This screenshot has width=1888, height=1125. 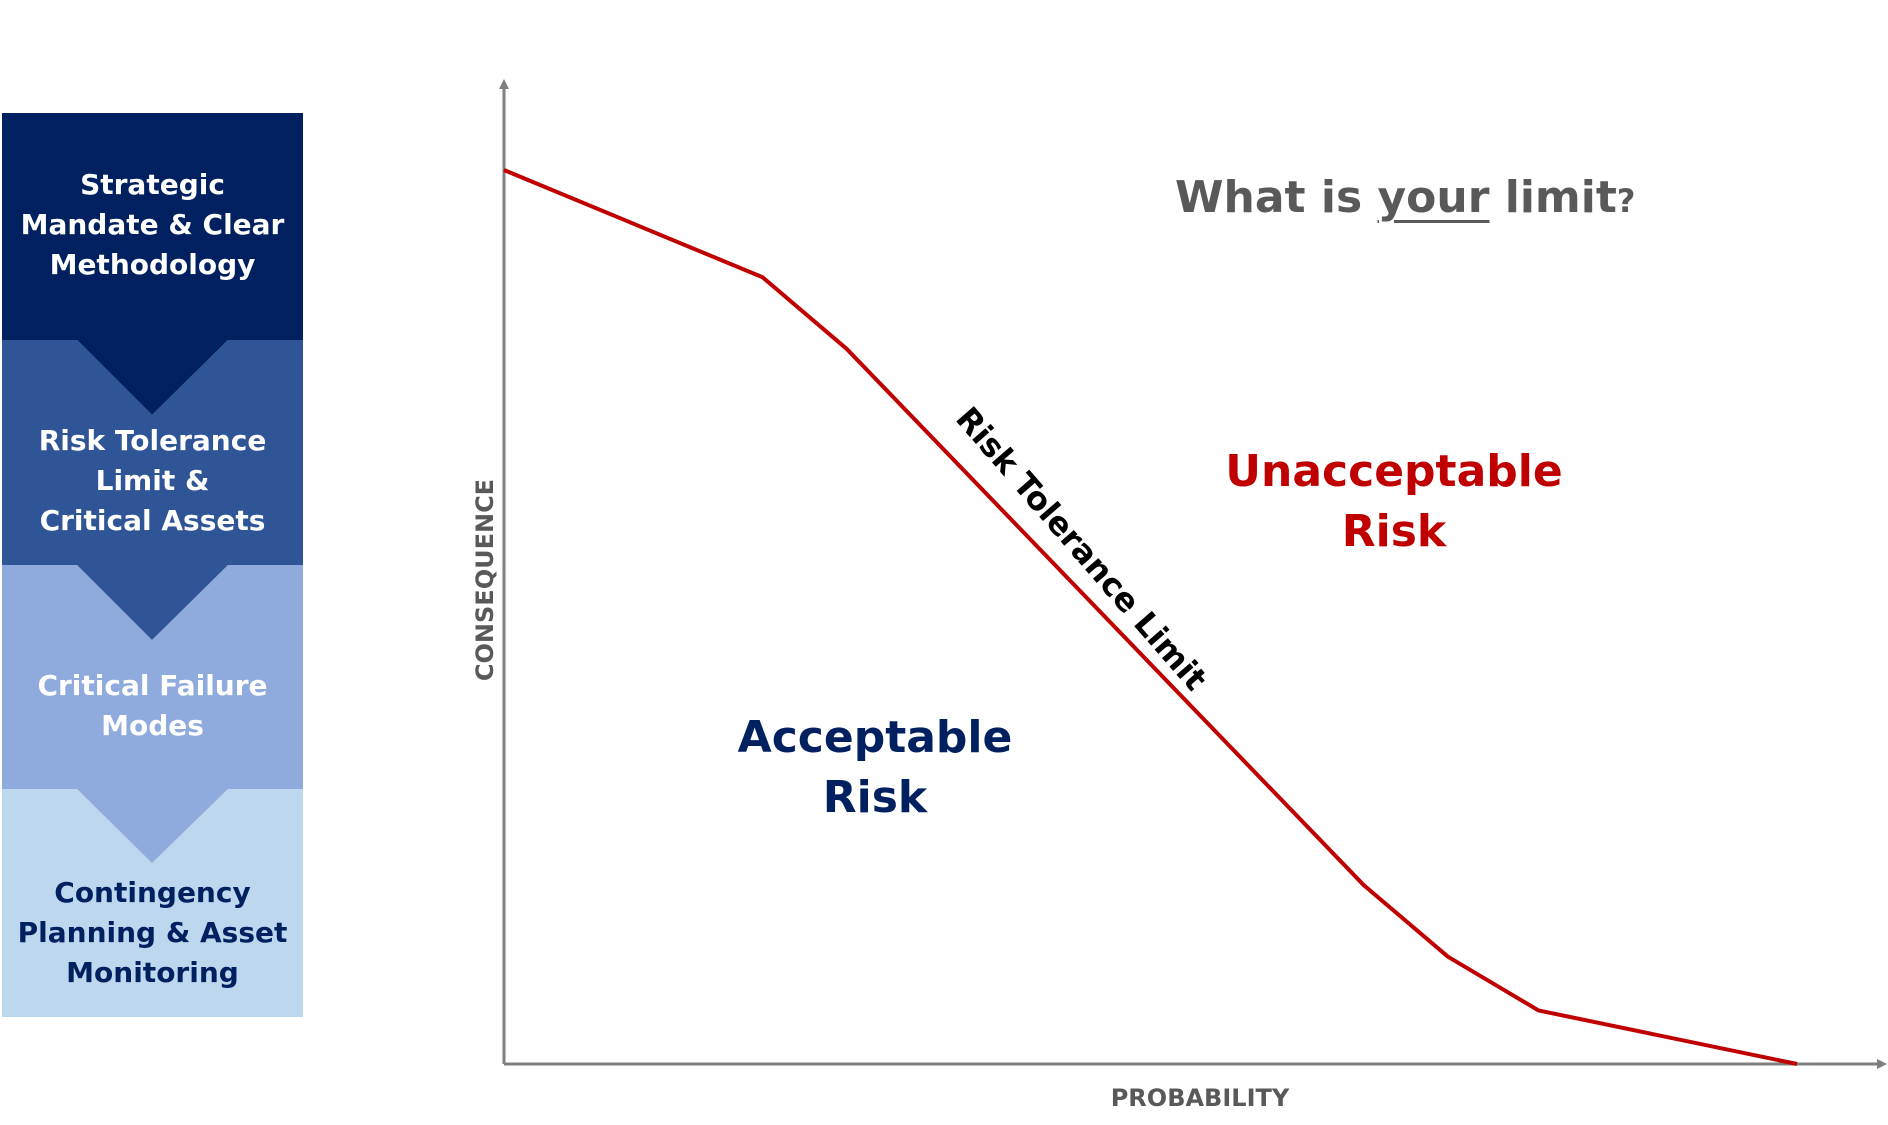 I want to click on acceptable-risk-label: Acceptable, so click(x=875, y=737).